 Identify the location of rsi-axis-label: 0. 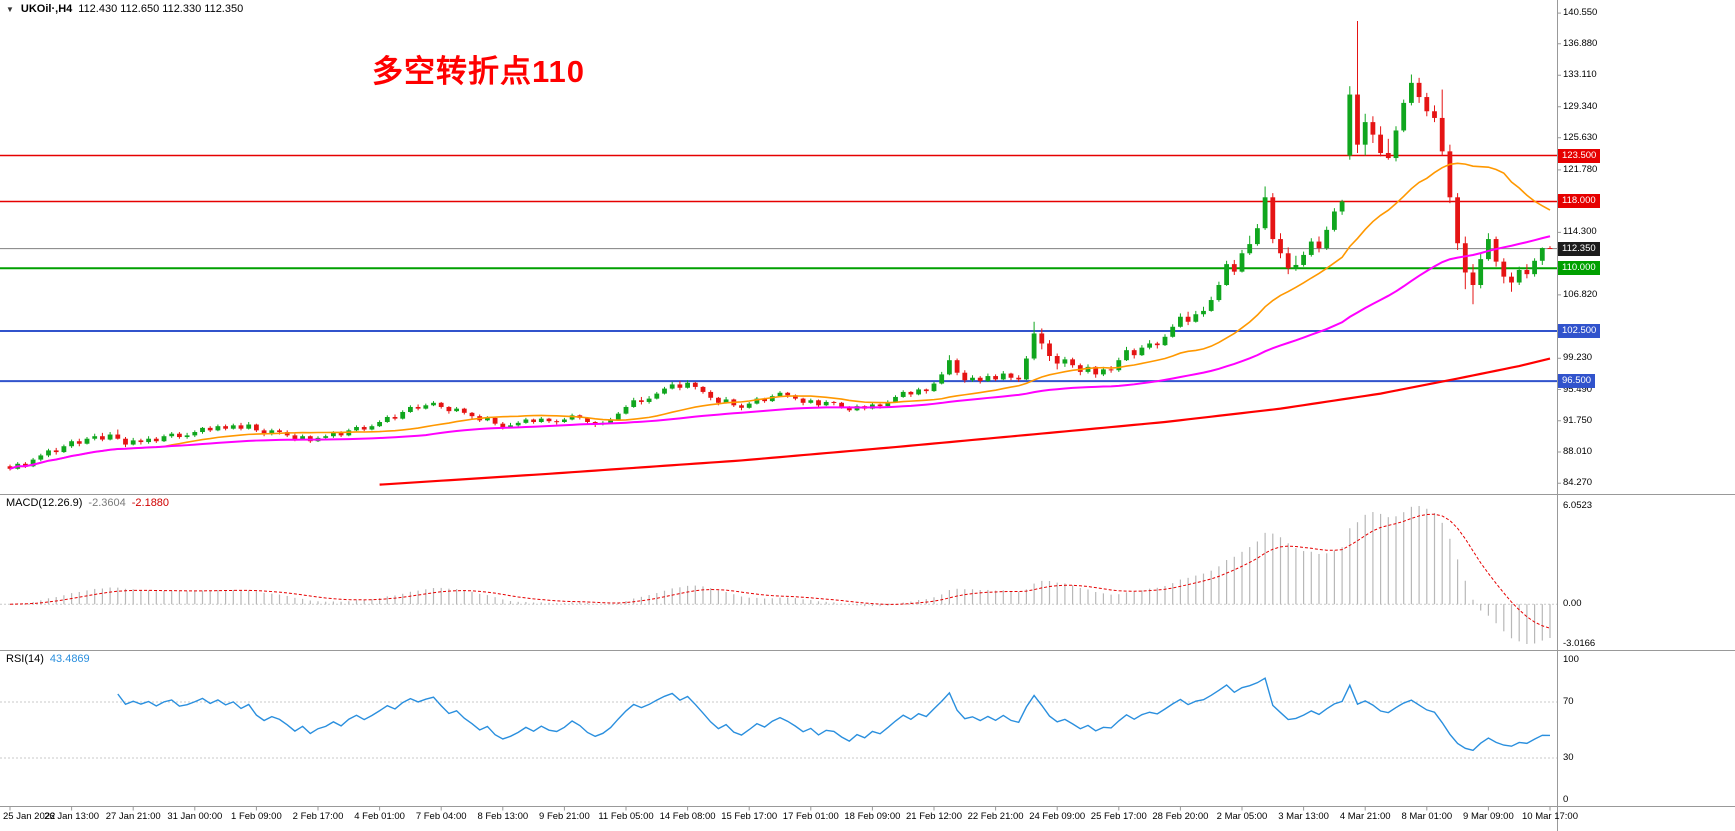
(1566, 799).